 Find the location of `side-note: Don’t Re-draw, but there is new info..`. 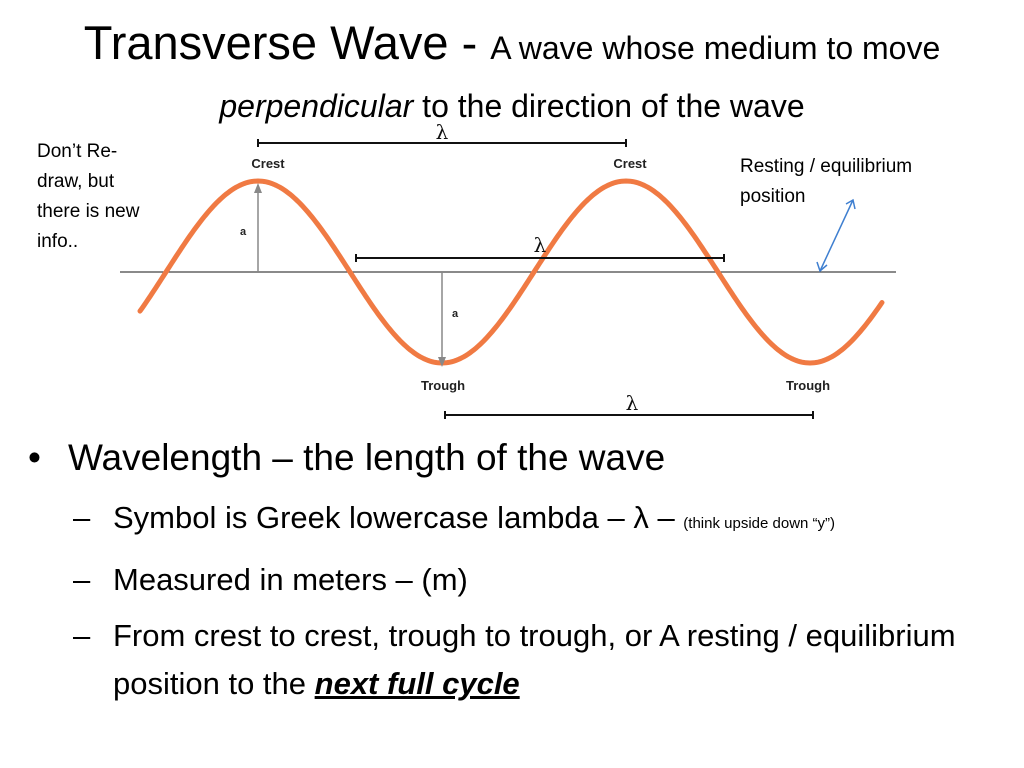

side-note: Don’t Re-draw, but there is new info.. is located at coordinates (88, 196).